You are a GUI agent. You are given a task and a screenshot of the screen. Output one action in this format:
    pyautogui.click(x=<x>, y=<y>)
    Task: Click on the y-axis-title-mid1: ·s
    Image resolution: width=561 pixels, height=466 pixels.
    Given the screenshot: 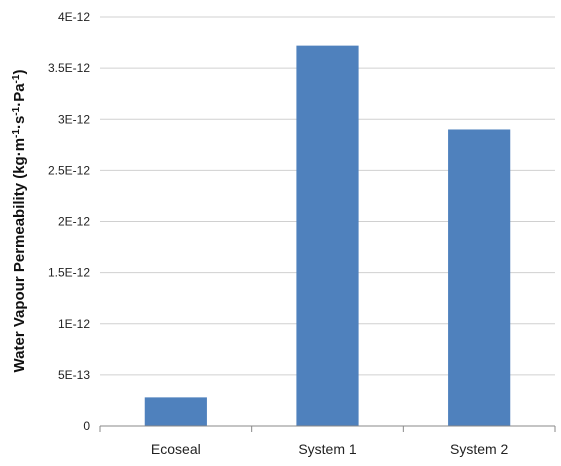 What is the action you would take?
    pyautogui.click(x=19, y=122)
    